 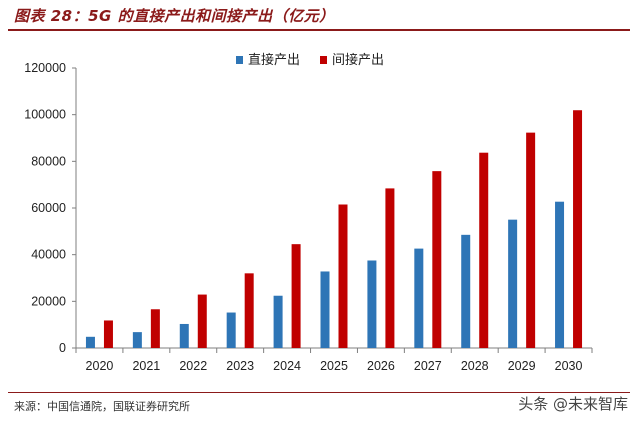 I want to click on y-tick-label: 120000, so click(x=45, y=68).